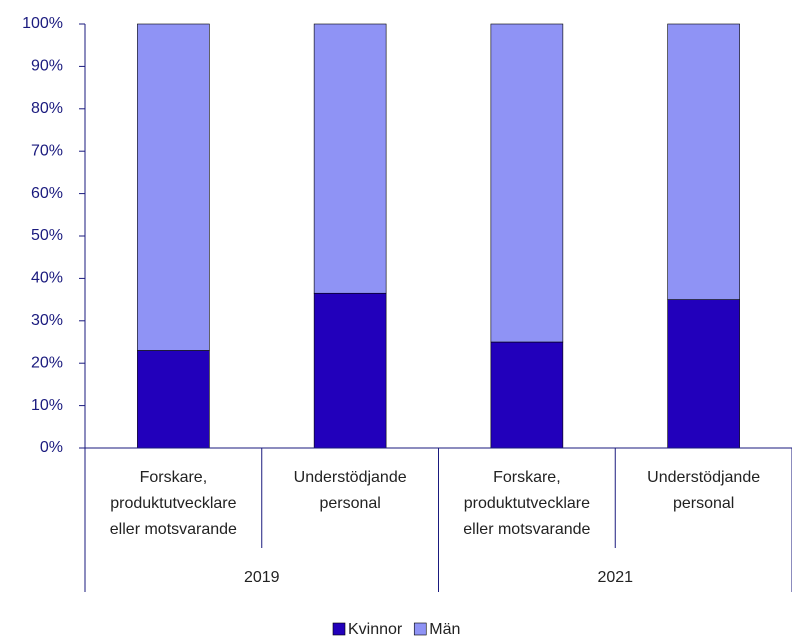 This screenshot has width=792, height=637. What do you see at coordinates (47, 278) in the screenshot?
I see `y-tick-label: 40%` at bounding box center [47, 278].